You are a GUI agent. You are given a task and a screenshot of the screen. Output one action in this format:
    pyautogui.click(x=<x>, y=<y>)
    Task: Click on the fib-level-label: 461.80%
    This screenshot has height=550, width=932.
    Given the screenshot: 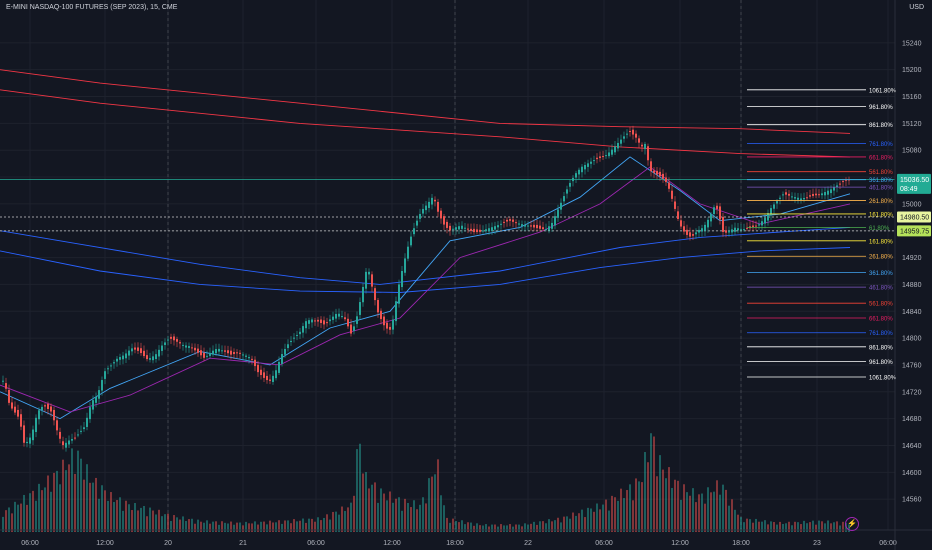 What is the action you would take?
    pyautogui.click(x=881, y=189)
    